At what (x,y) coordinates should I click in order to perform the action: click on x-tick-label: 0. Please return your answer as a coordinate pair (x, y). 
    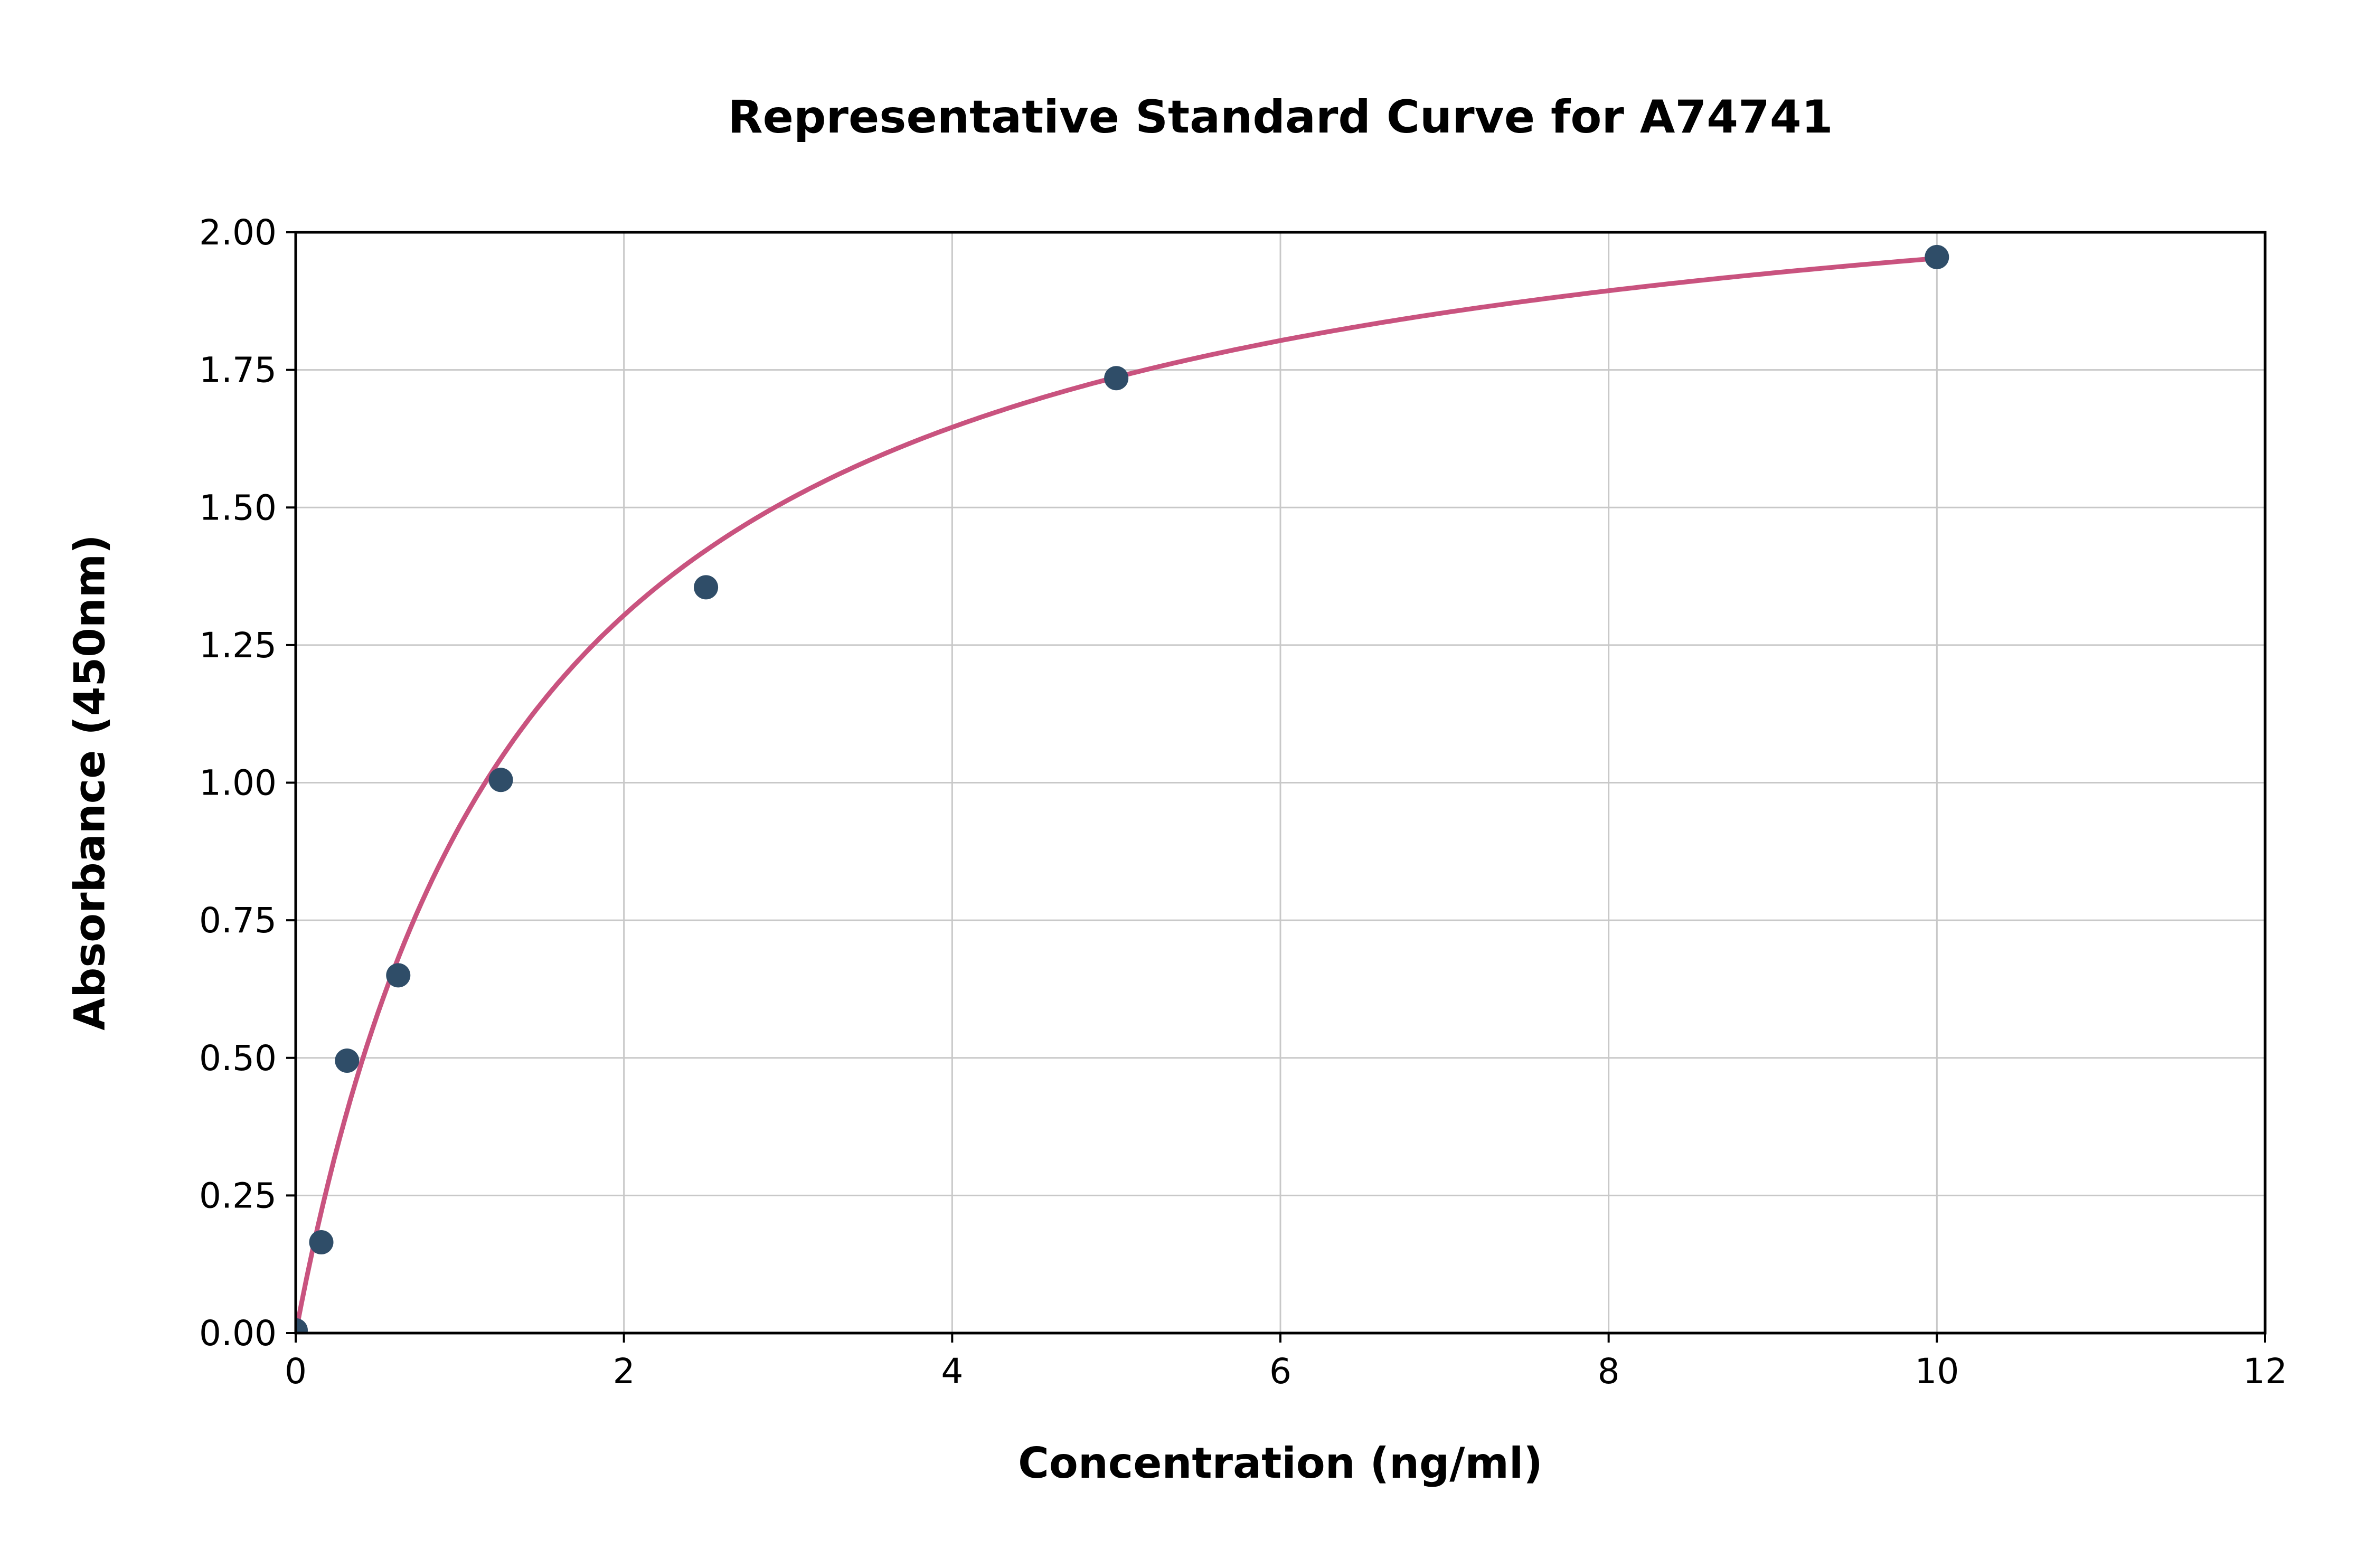
    Looking at the image, I should click on (296, 1371).